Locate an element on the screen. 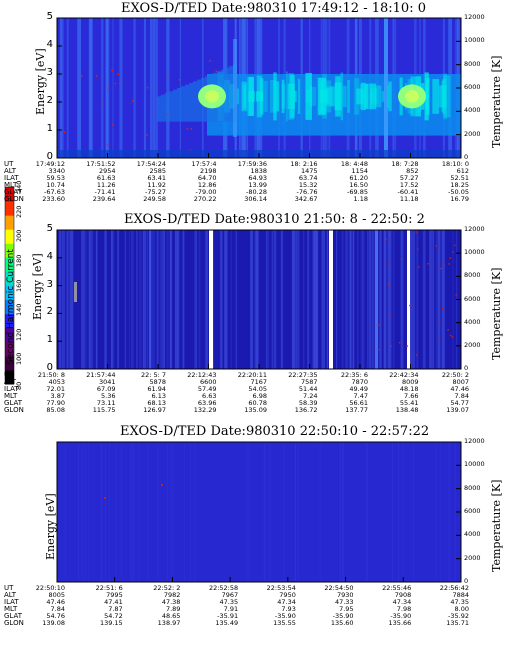 Image resolution: width=505 pixels, height=649 pixels. panel1-column-value: 61.63 is located at coordinates (106, 178).